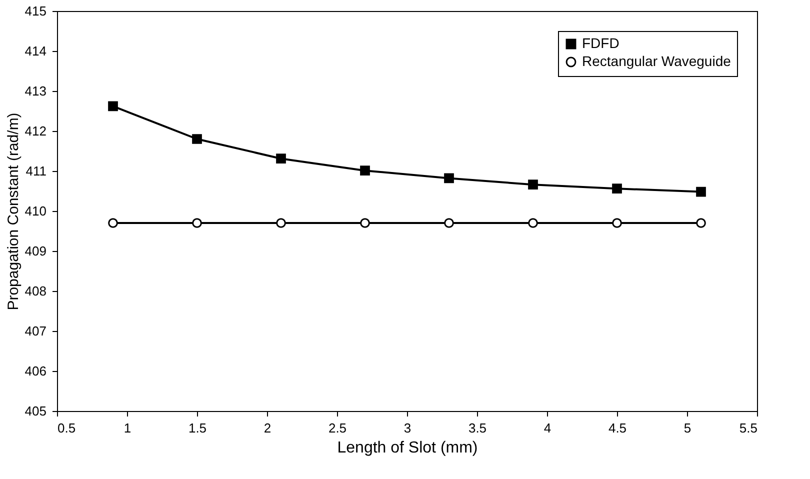 The height and width of the screenshot is (479, 810). What do you see at coordinates (36, 171) in the screenshot?
I see `y-tick-label: 411` at bounding box center [36, 171].